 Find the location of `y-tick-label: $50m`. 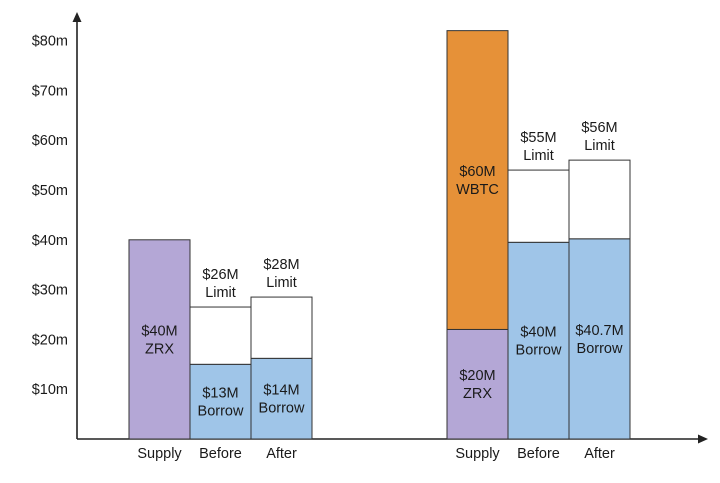

y-tick-label: $50m is located at coordinates (50, 191).